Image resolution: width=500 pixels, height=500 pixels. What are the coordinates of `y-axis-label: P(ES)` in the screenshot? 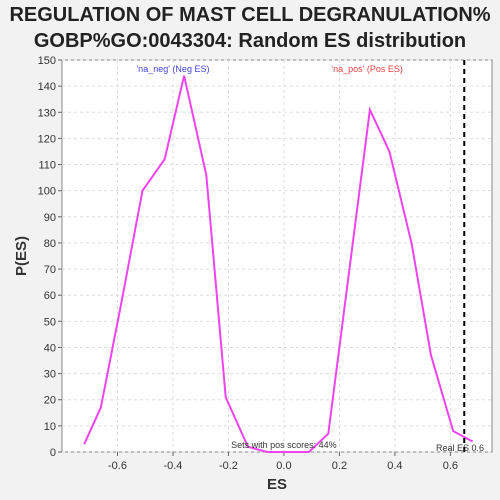 It's located at (21, 256).